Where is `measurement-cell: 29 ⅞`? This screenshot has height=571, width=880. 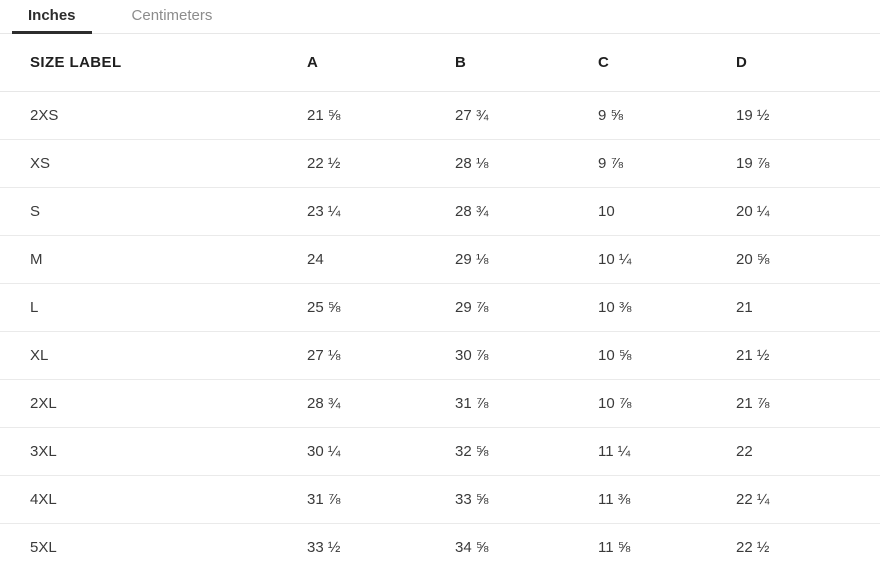
measurement-cell: 29 ⅞ is located at coordinates (526, 308).